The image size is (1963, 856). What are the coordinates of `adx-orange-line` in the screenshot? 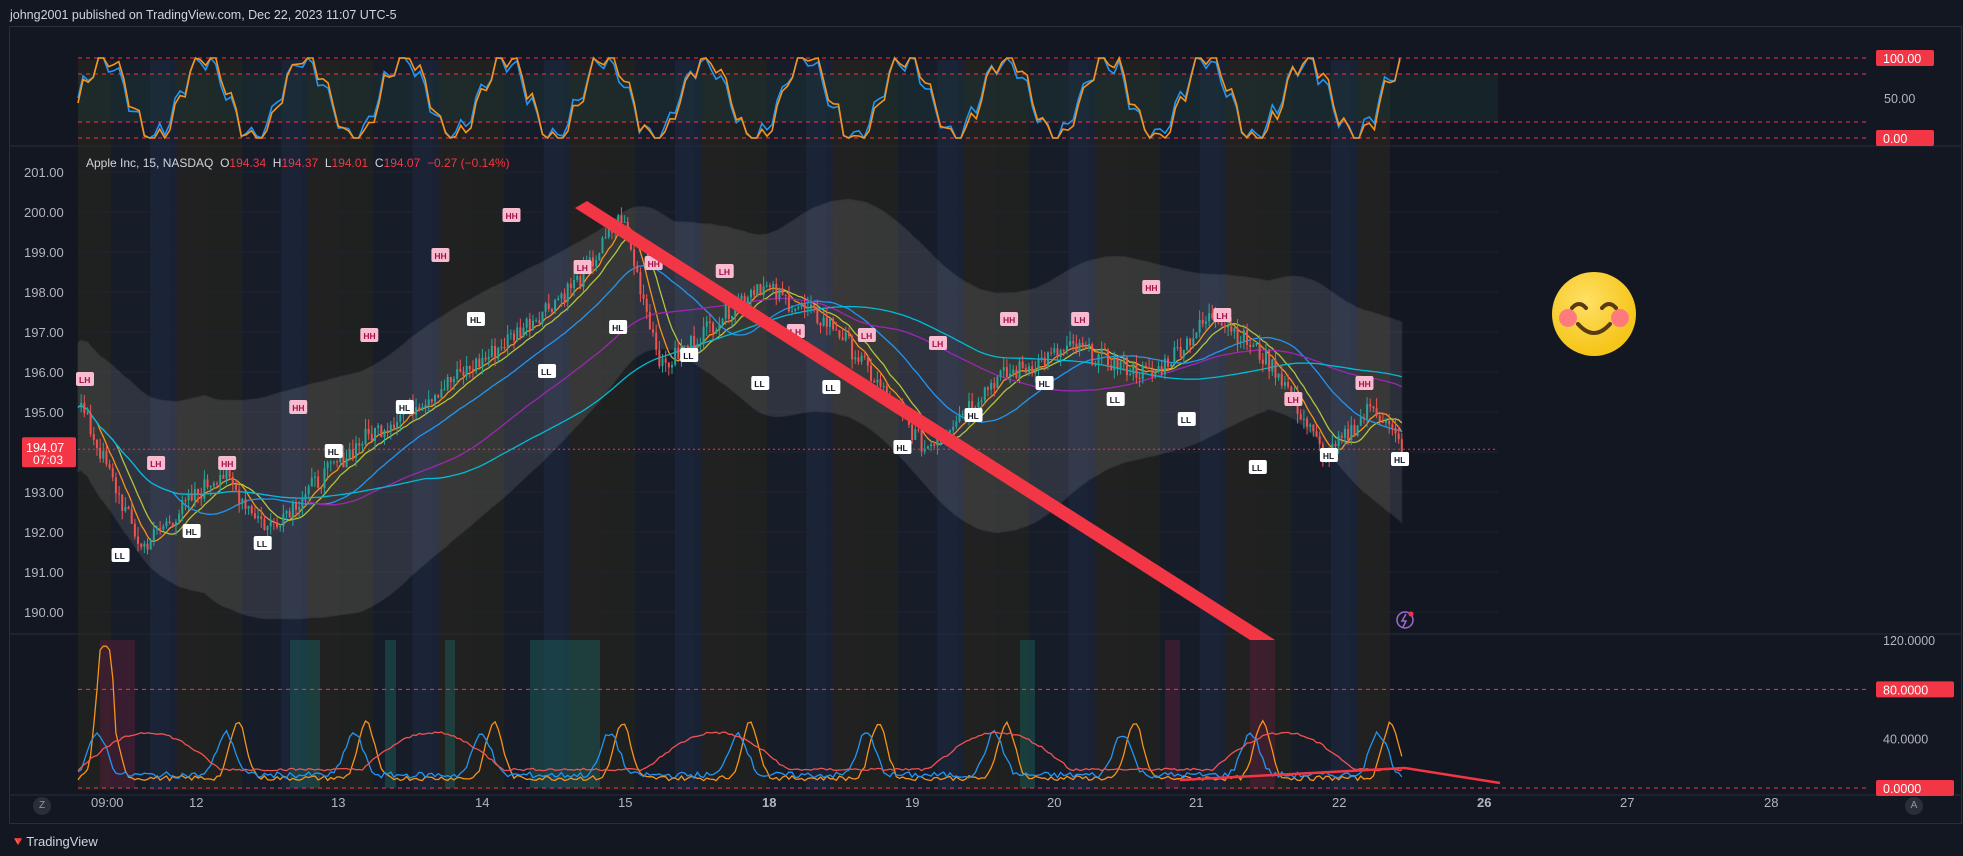 It's located at (740, 713).